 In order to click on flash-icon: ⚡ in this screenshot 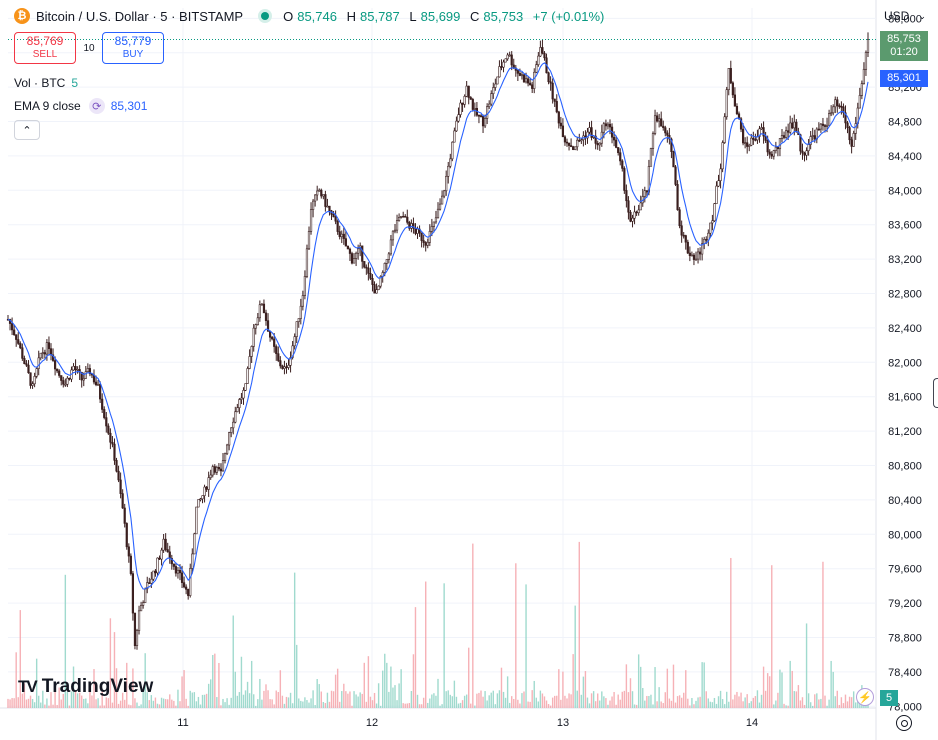, I will do `click(865, 697)`.